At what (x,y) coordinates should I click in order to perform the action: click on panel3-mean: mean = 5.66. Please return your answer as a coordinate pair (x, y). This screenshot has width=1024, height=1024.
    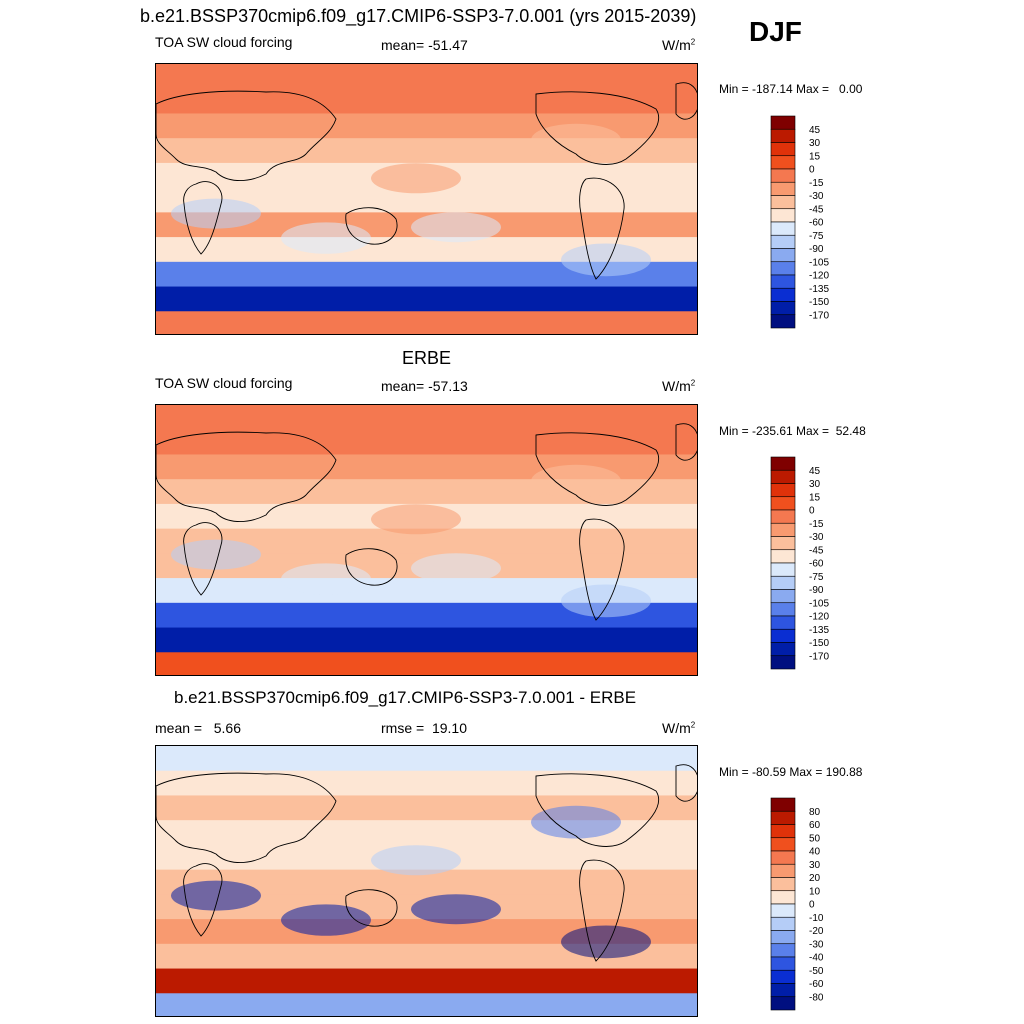
    Looking at the image, I should click on (198, 728).